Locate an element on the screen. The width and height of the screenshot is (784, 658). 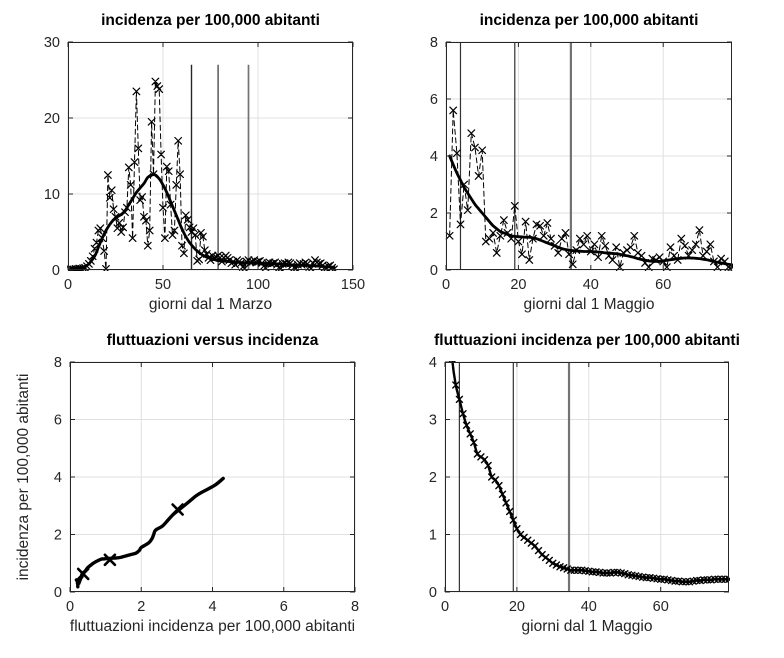
x-tick-label: 4 is located at coordinates (212, 607).